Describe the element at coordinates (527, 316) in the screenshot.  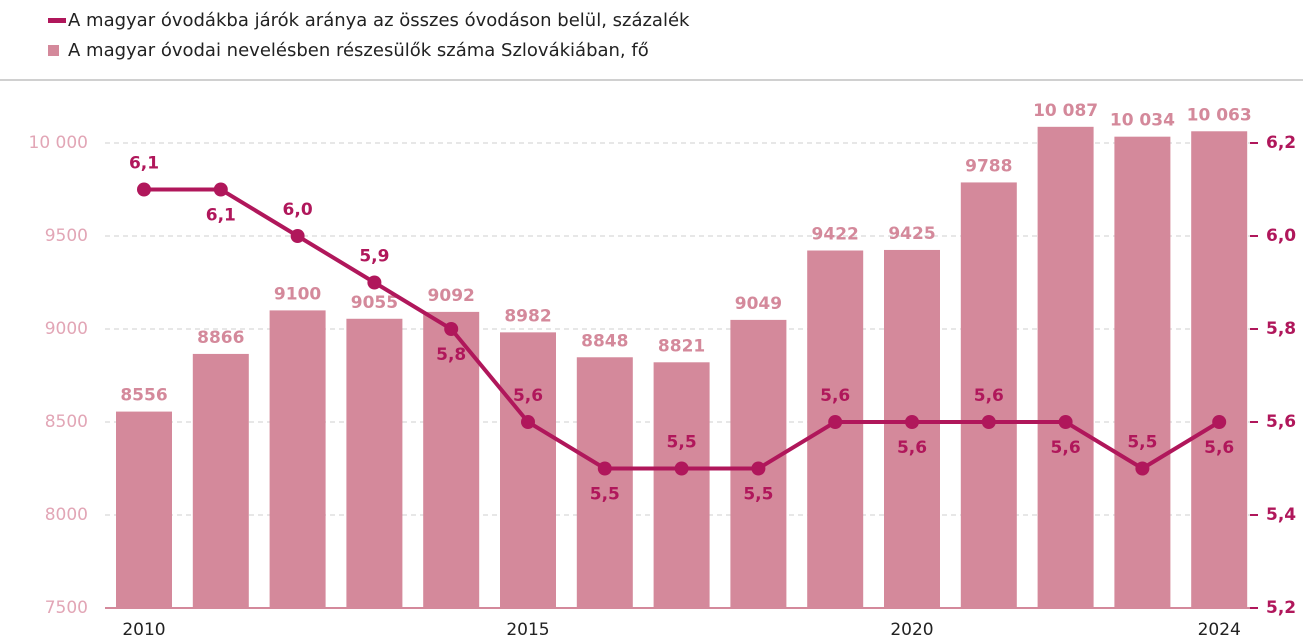
I see `bar-label: 8982` at that location.